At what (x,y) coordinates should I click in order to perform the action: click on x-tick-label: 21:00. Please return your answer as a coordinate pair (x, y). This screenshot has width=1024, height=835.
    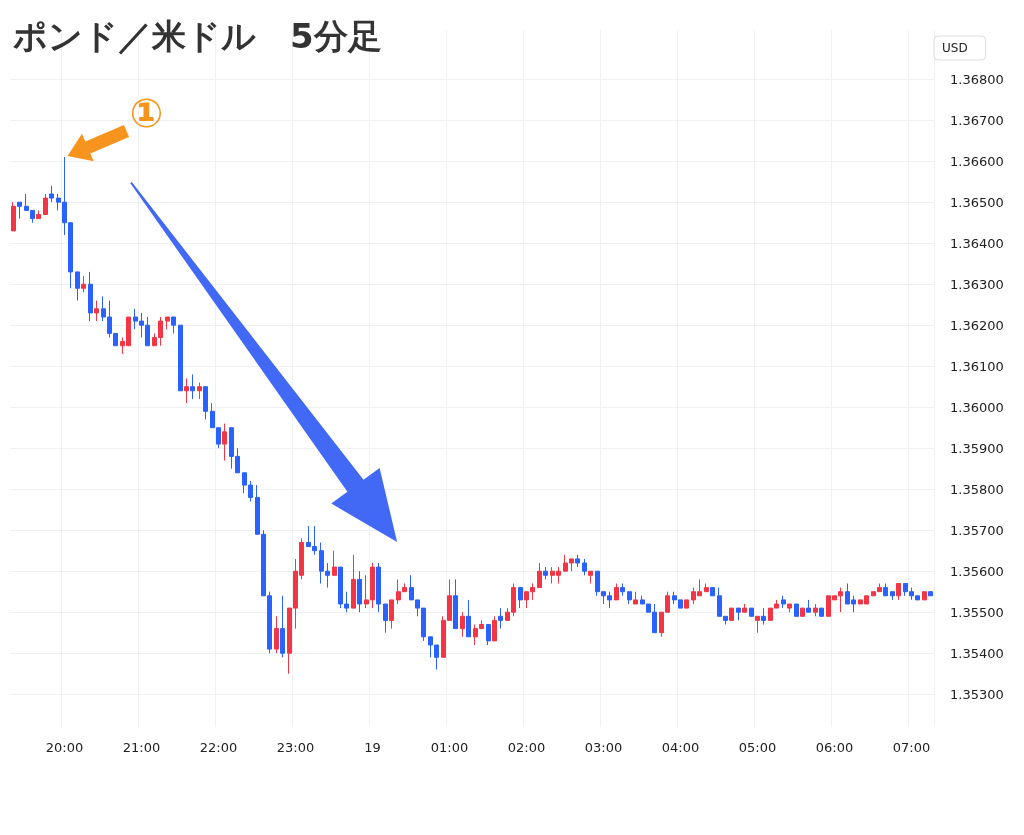
    Looking at the image, I should click on (141, 747).